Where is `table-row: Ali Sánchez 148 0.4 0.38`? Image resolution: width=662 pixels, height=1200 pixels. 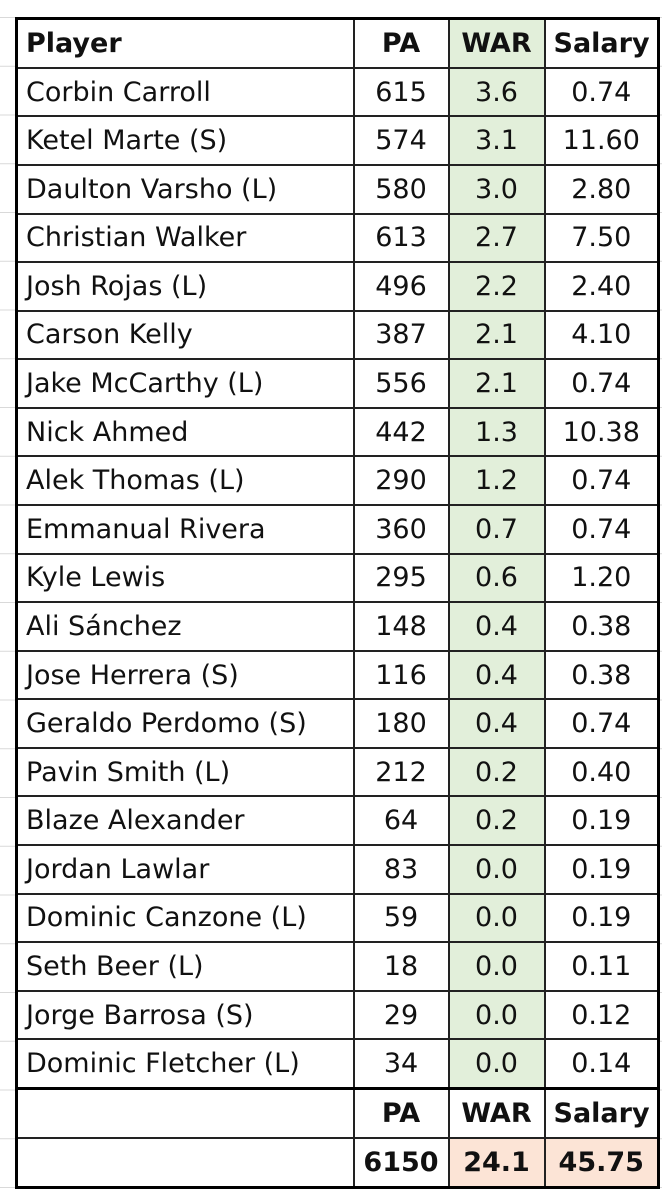
table-row: Ali Sánchez 148 0.4 0.38 is located at coordinates (337, 626).